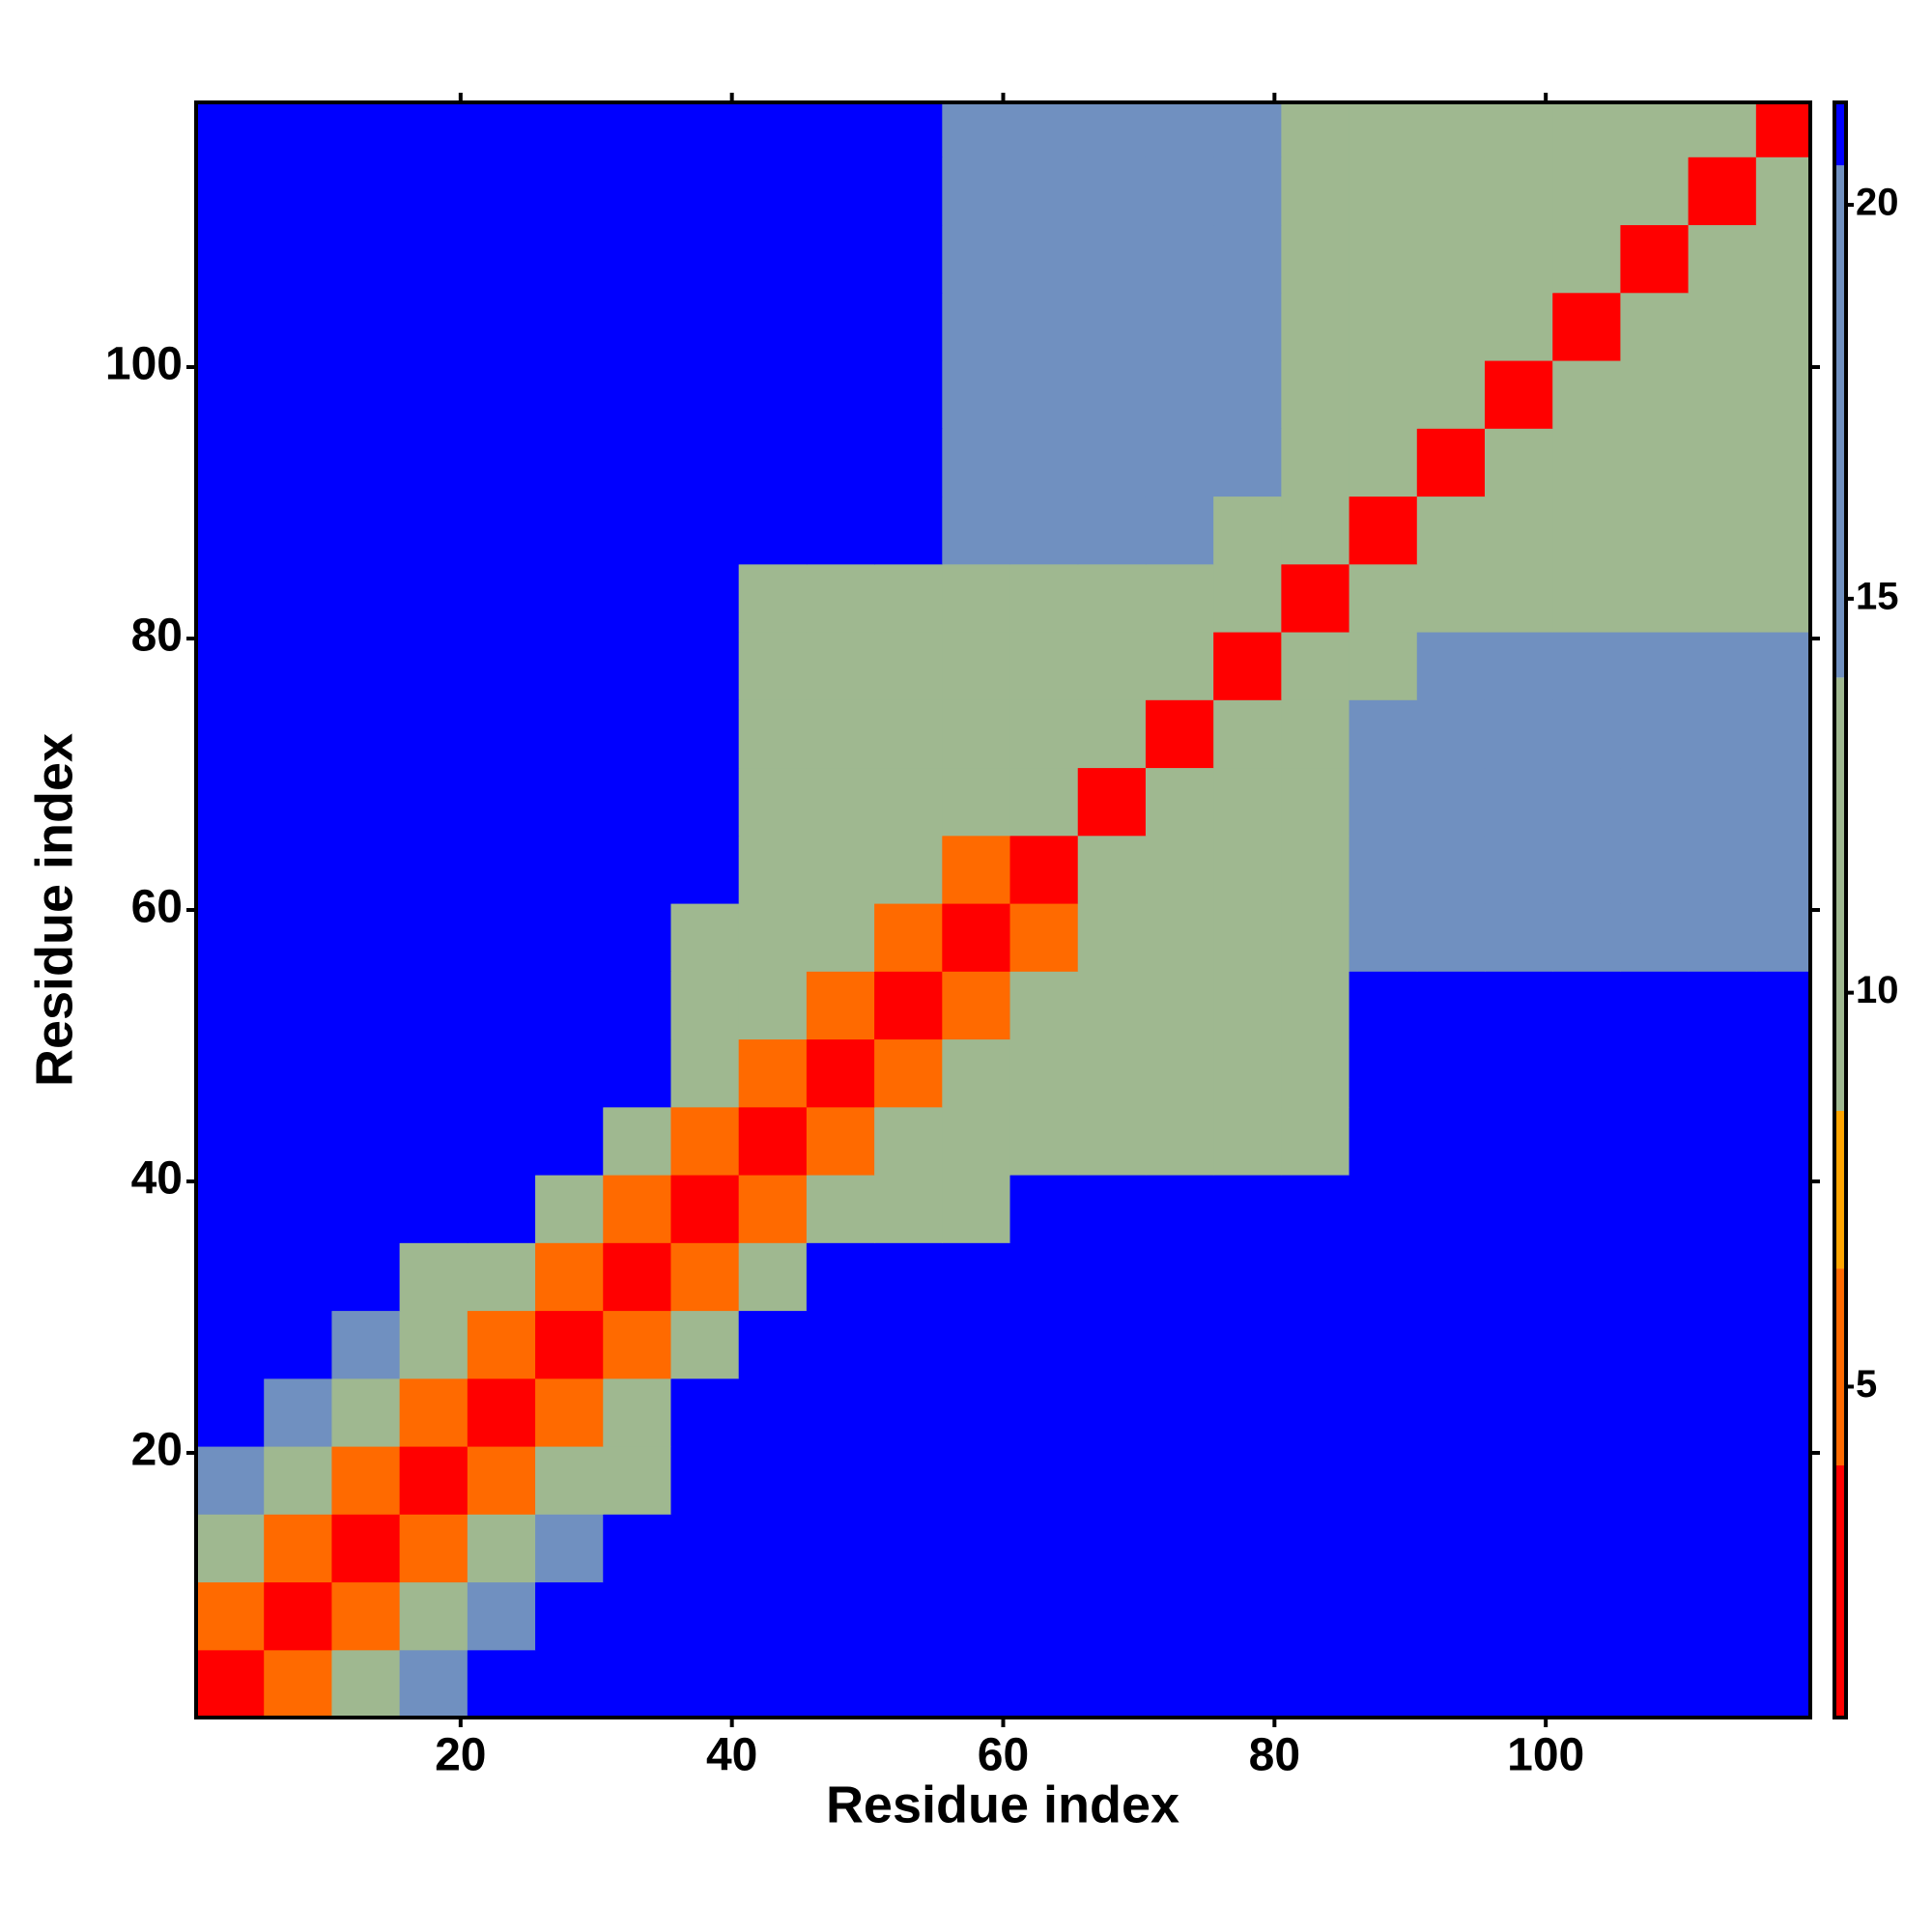  Describe the element at coordinates (1002, 1804) in the screenshot. I see `x-axis-title: Residue index` at that location.